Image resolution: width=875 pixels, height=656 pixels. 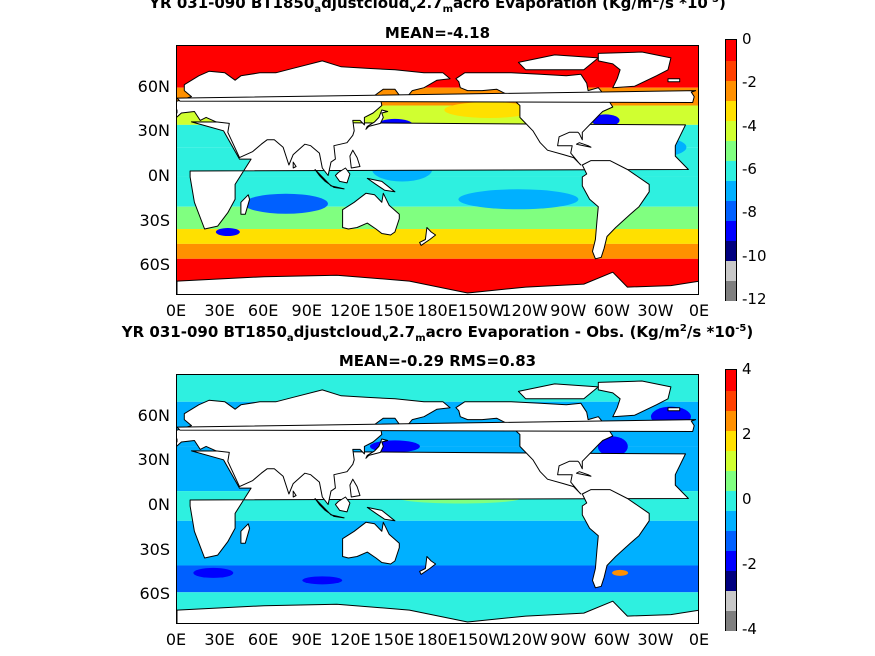 What do you see at coordinates (213, 572) in the screenshot?
I see `agulhas-negative` at bounding box center [213, 572].